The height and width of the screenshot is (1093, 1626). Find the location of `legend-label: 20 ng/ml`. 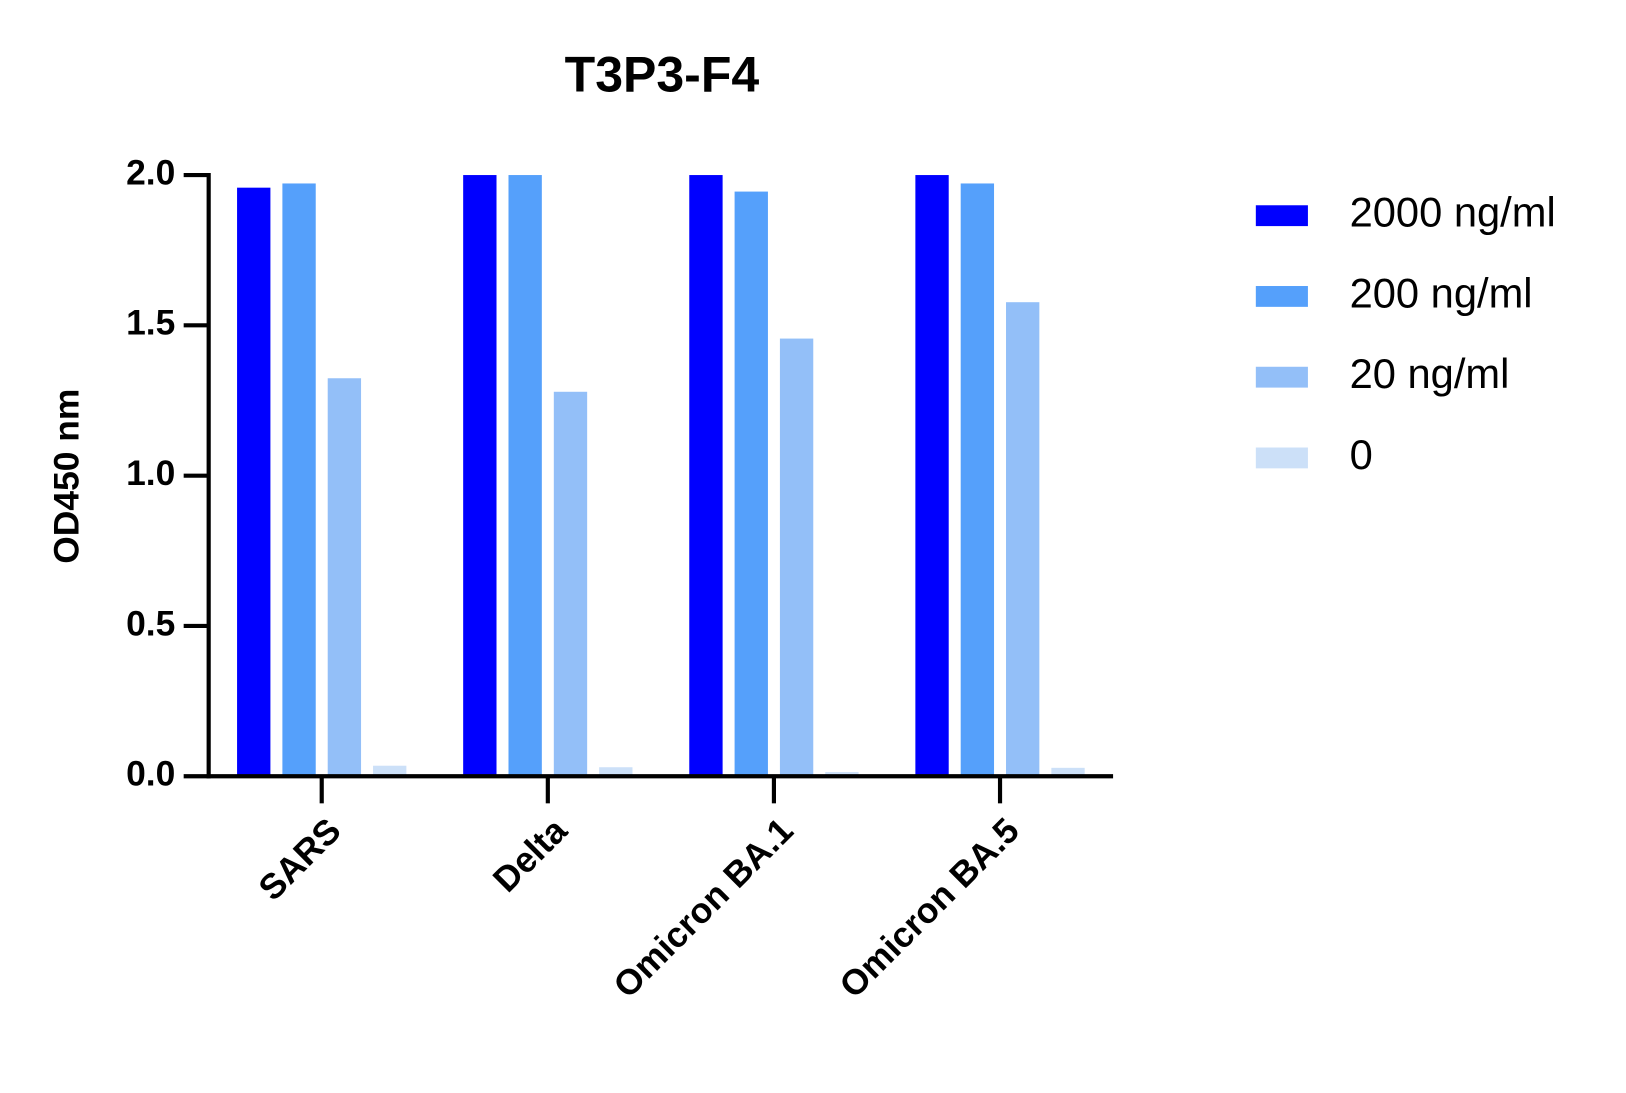

legend-label: 20 ng/ml is located at coordinates (1430, 373).